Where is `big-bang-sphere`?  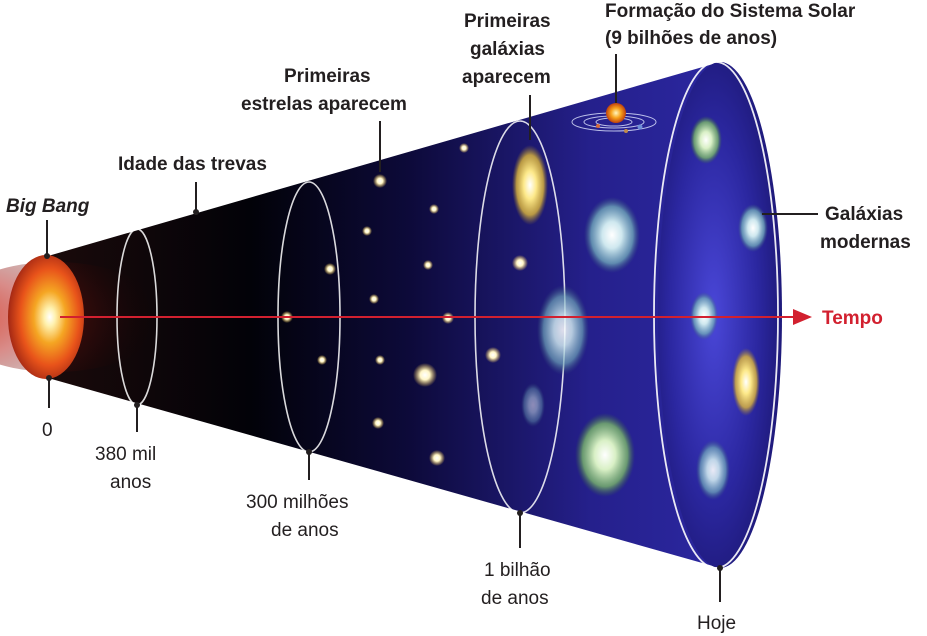
big-bang-sphere is located at coordinates (46, 317).